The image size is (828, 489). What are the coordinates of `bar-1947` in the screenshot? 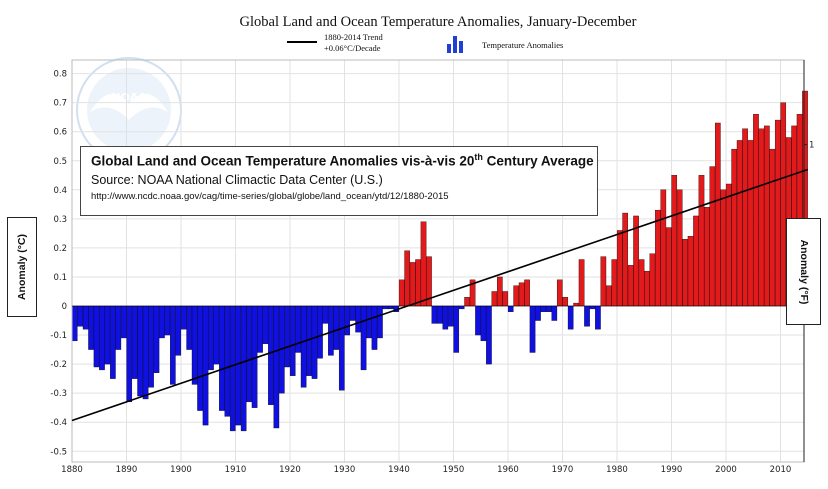 It's located at (440, 314).